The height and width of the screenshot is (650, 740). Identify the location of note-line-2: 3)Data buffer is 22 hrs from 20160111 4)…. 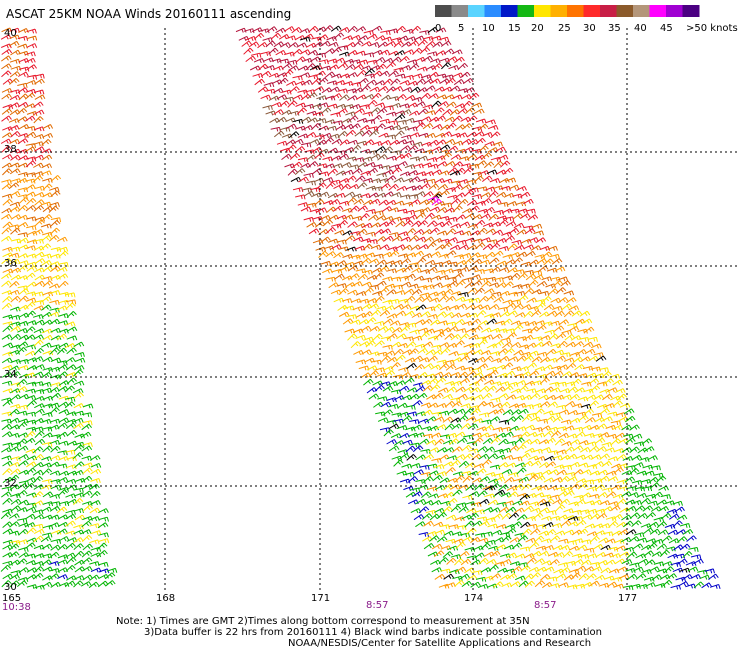
(373, 632).